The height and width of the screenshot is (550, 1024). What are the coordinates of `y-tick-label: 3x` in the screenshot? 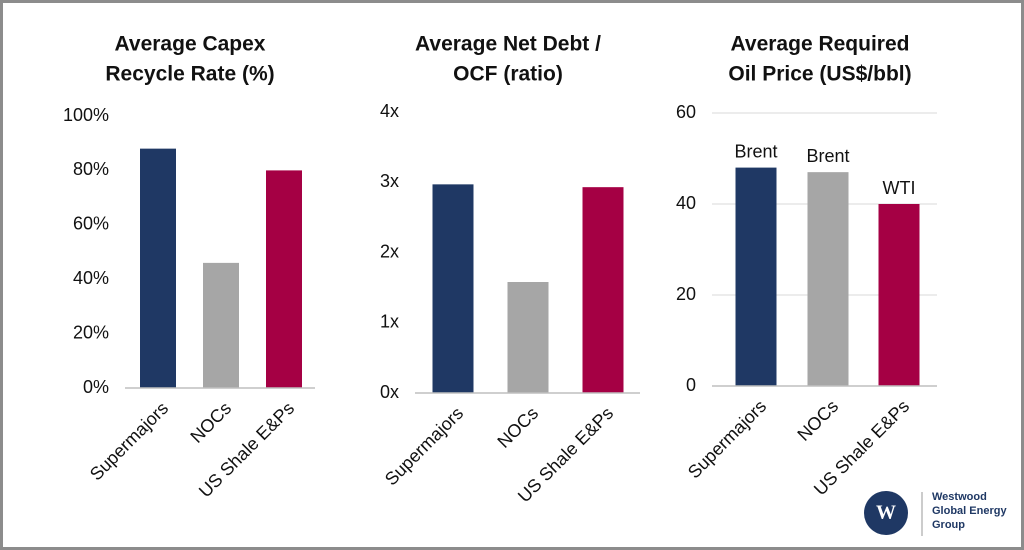 It's located at (389, 181).